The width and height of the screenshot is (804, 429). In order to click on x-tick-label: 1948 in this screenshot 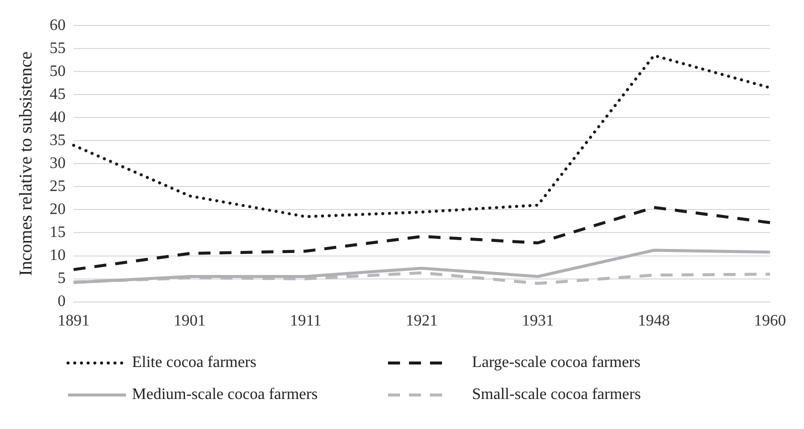, I will do `click(654, 321)`.